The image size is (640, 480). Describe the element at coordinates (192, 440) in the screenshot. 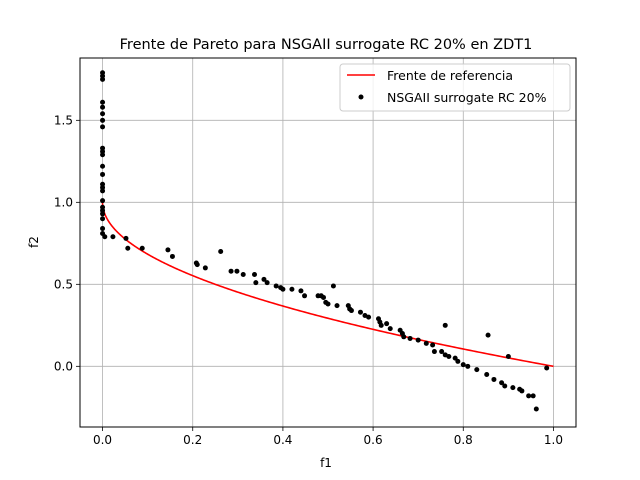

I see `x-tick-label: 0.2` at that location.